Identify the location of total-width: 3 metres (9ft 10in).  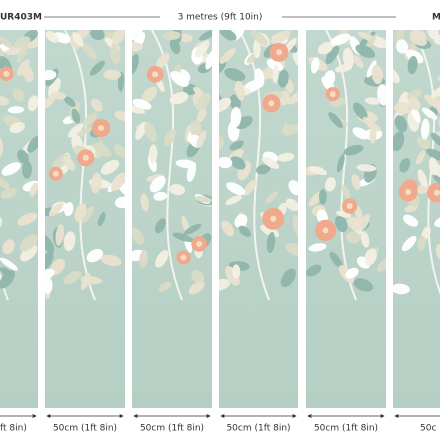
(220, 18).